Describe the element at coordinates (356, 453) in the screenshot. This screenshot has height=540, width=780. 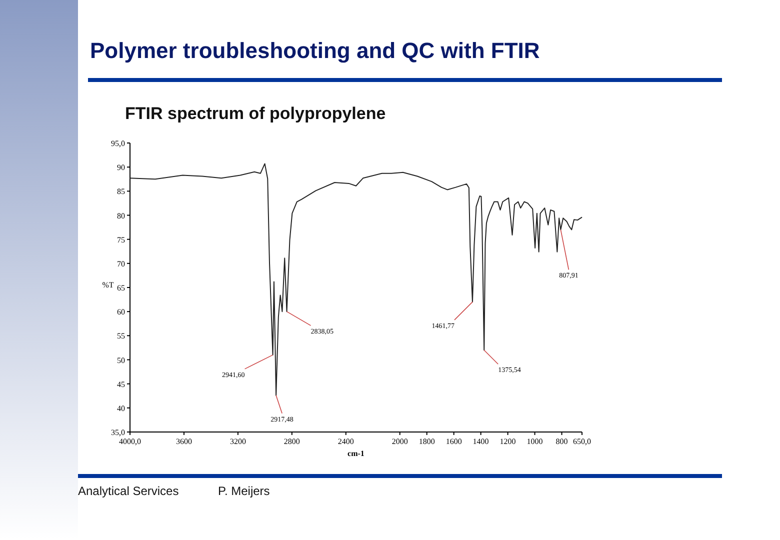
I see `x-axis-title: cm-1` at that location.